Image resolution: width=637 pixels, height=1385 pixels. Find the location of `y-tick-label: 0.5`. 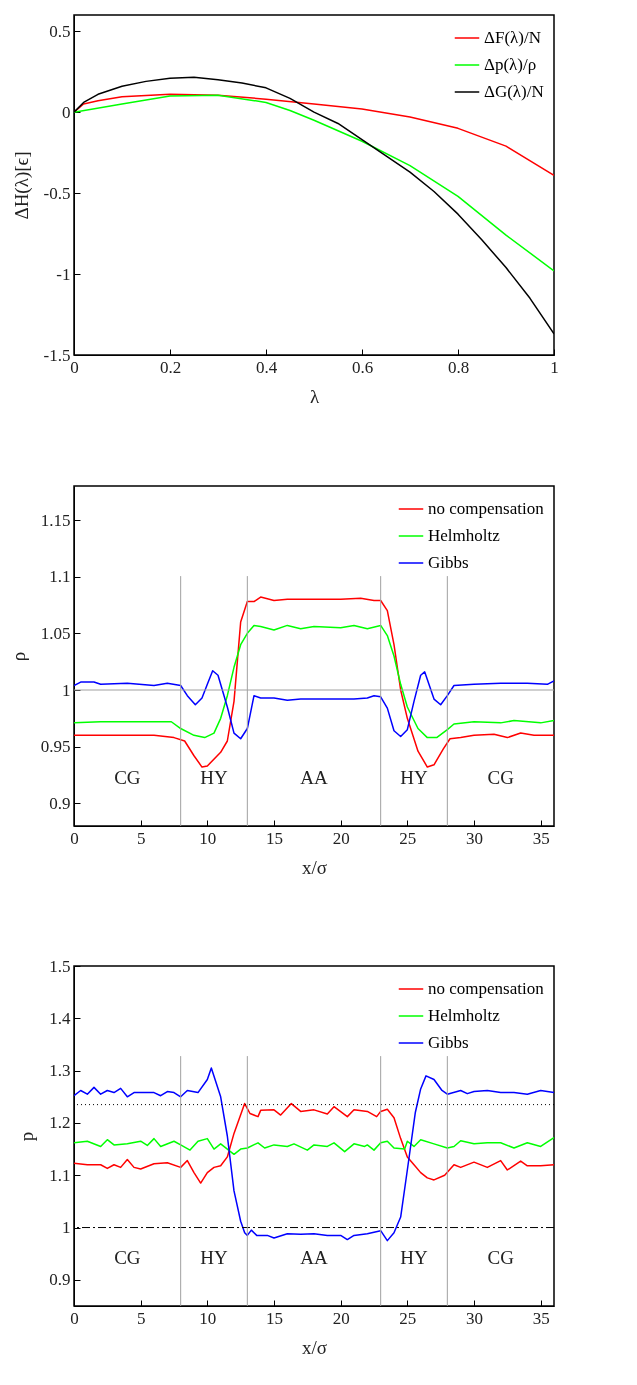

y-tick-label: 0.5 is located at coordinates (60, 31).